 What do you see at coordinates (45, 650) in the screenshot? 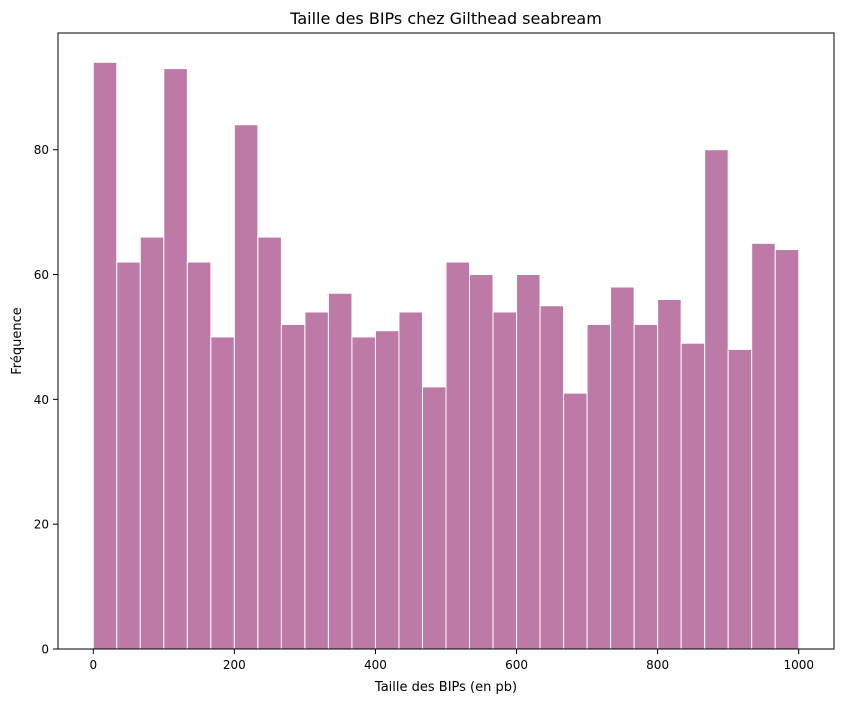
I see `y-tick-label: 0` at bounding box center [45, 650].